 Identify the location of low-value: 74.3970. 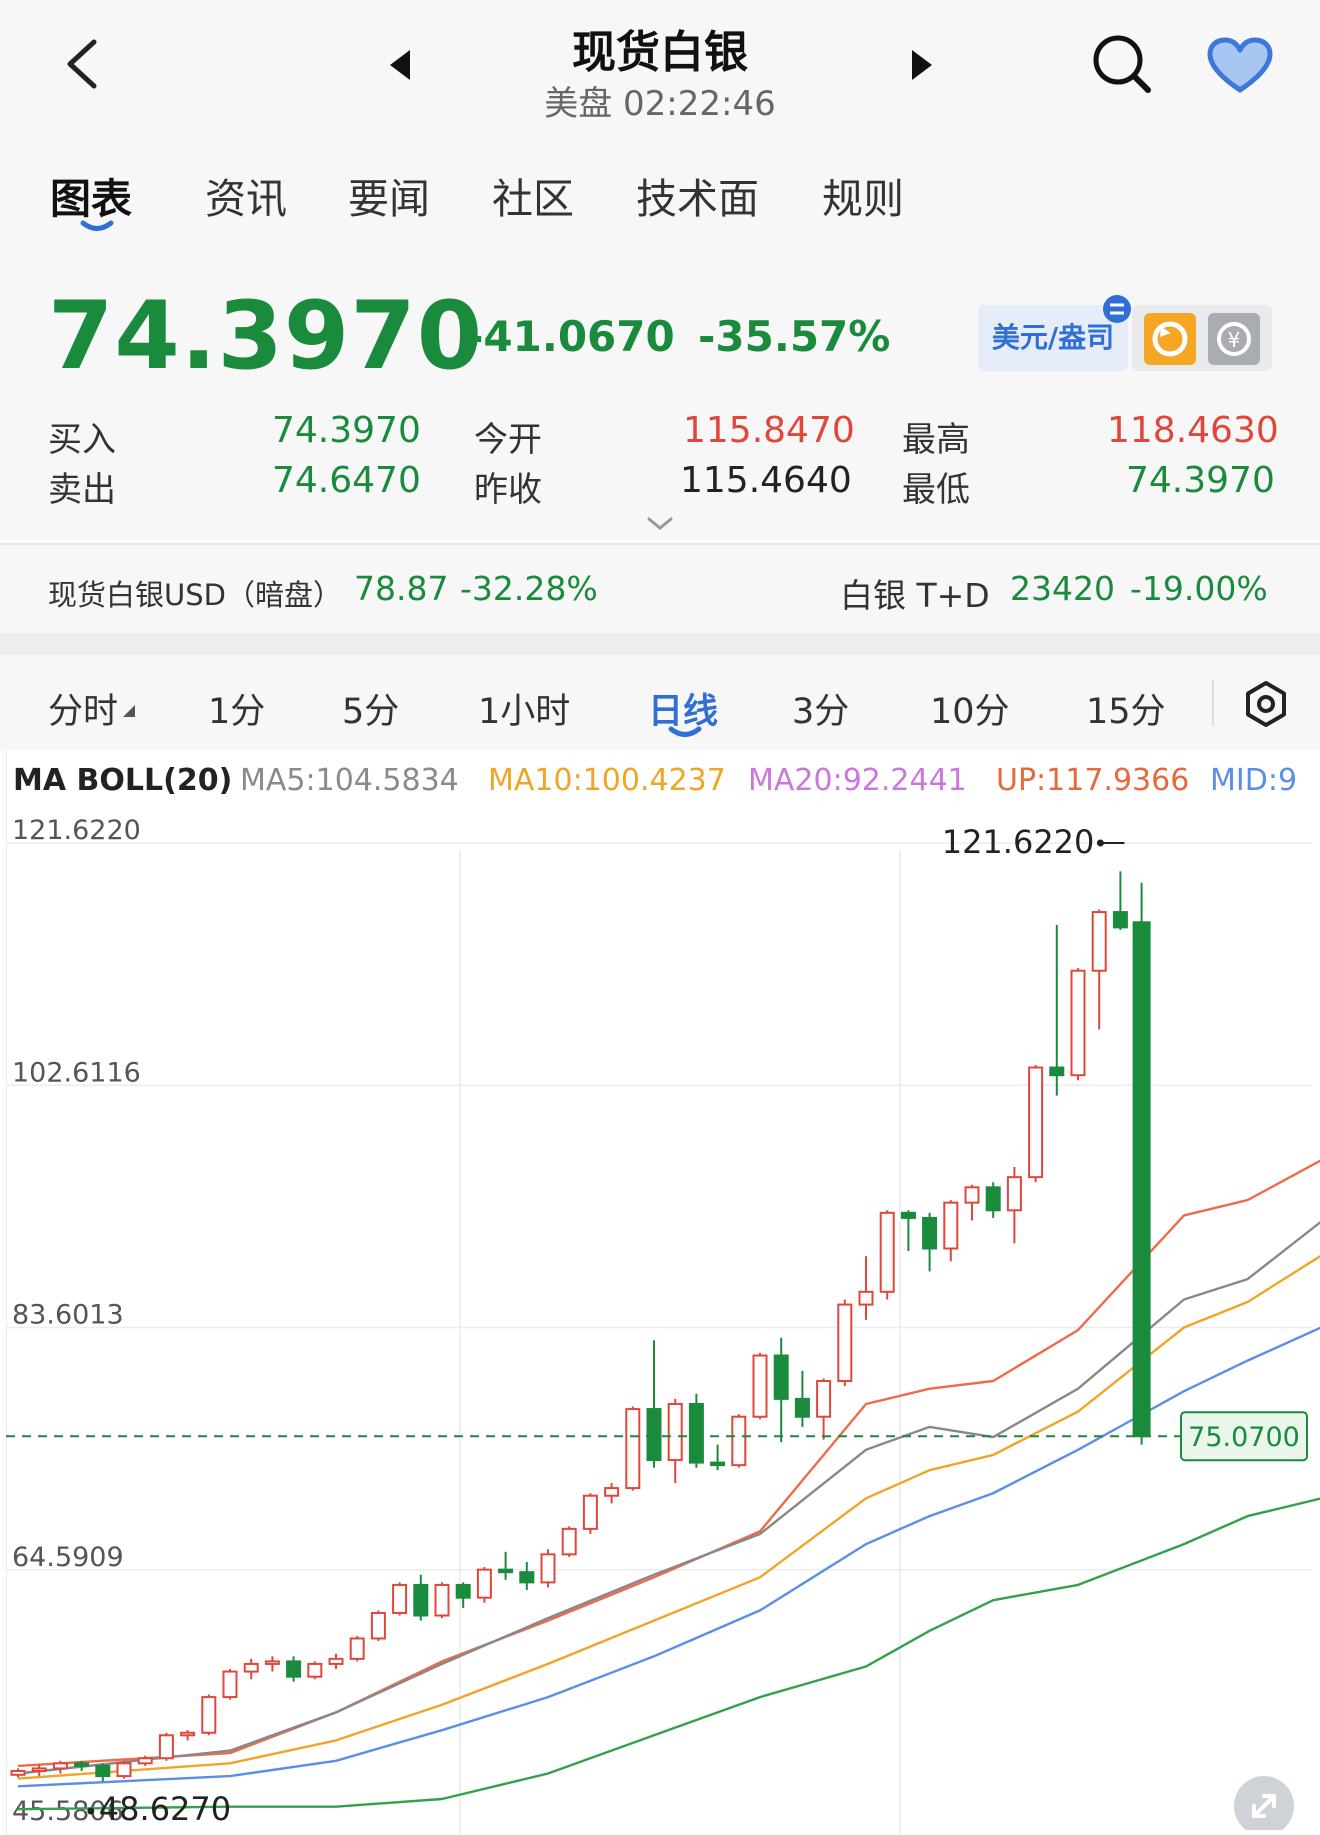
(1200, 480).